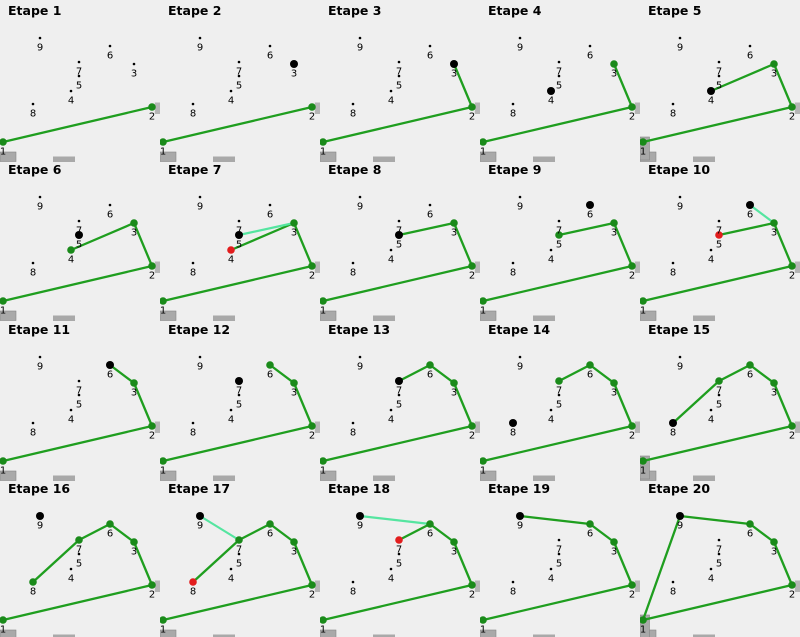 This screenshot has width=800, height=637. I want to click on candidate-edge, so click(219, 527).